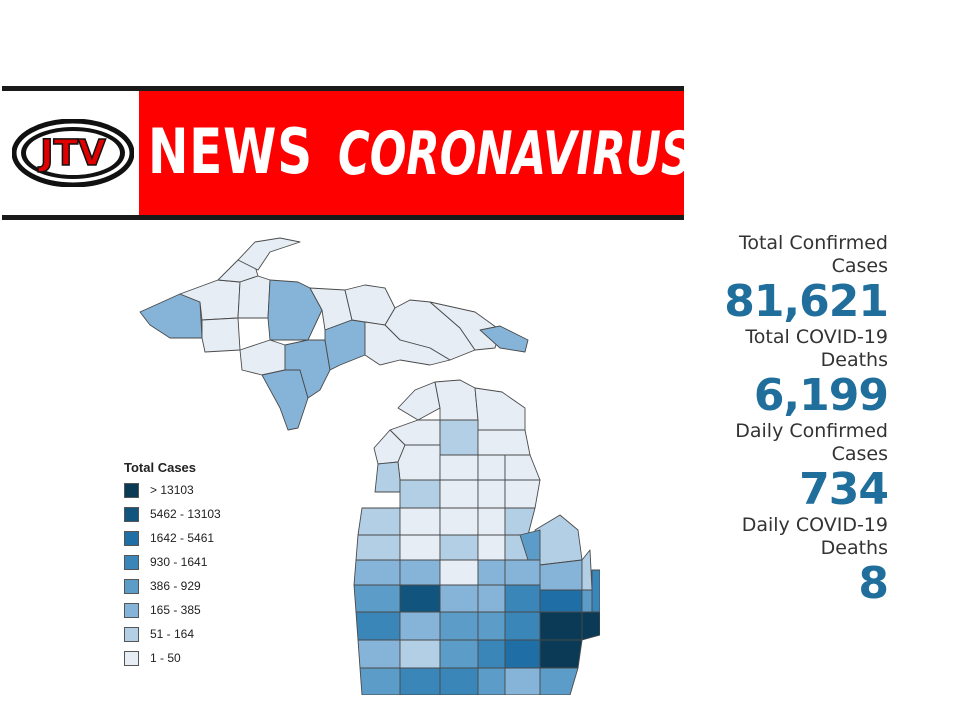  I want to click on county-marquette, so click(295, 310).